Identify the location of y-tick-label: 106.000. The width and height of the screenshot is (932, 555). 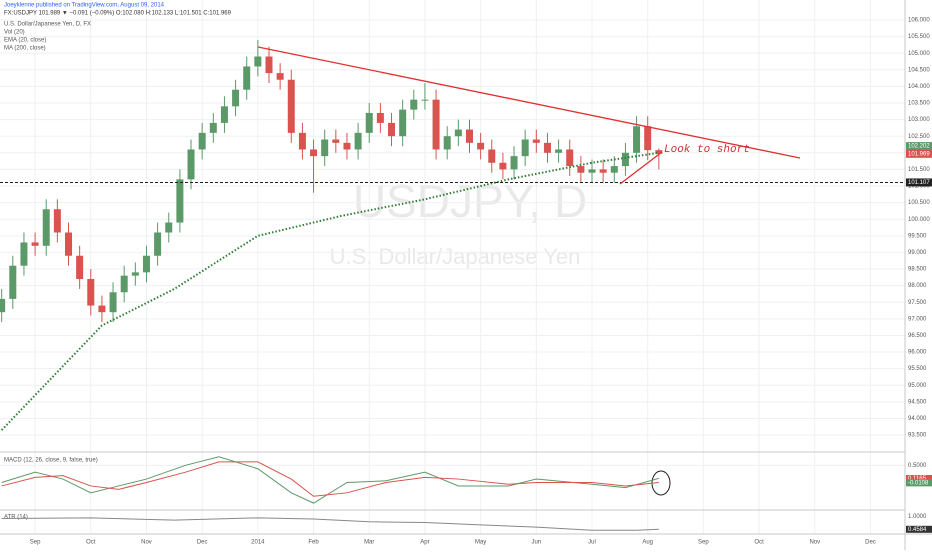
(919, 21).